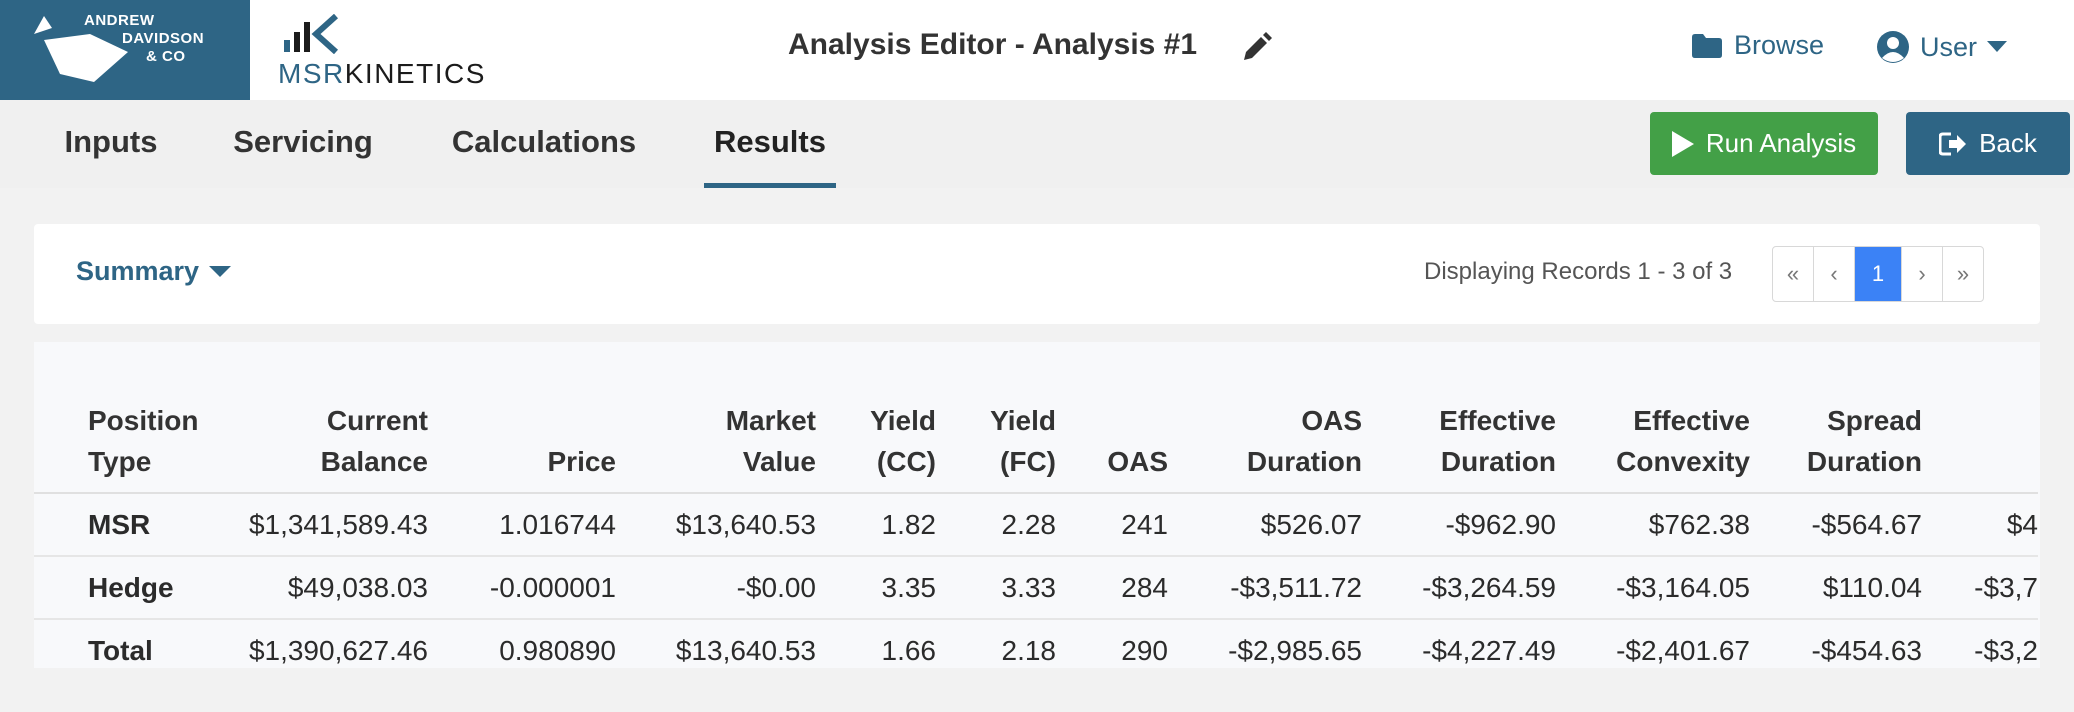  What do you see at coordinates (81, 49) in the screenshot?
I see `adc-logo-mark` at bounding box center [81, 49].